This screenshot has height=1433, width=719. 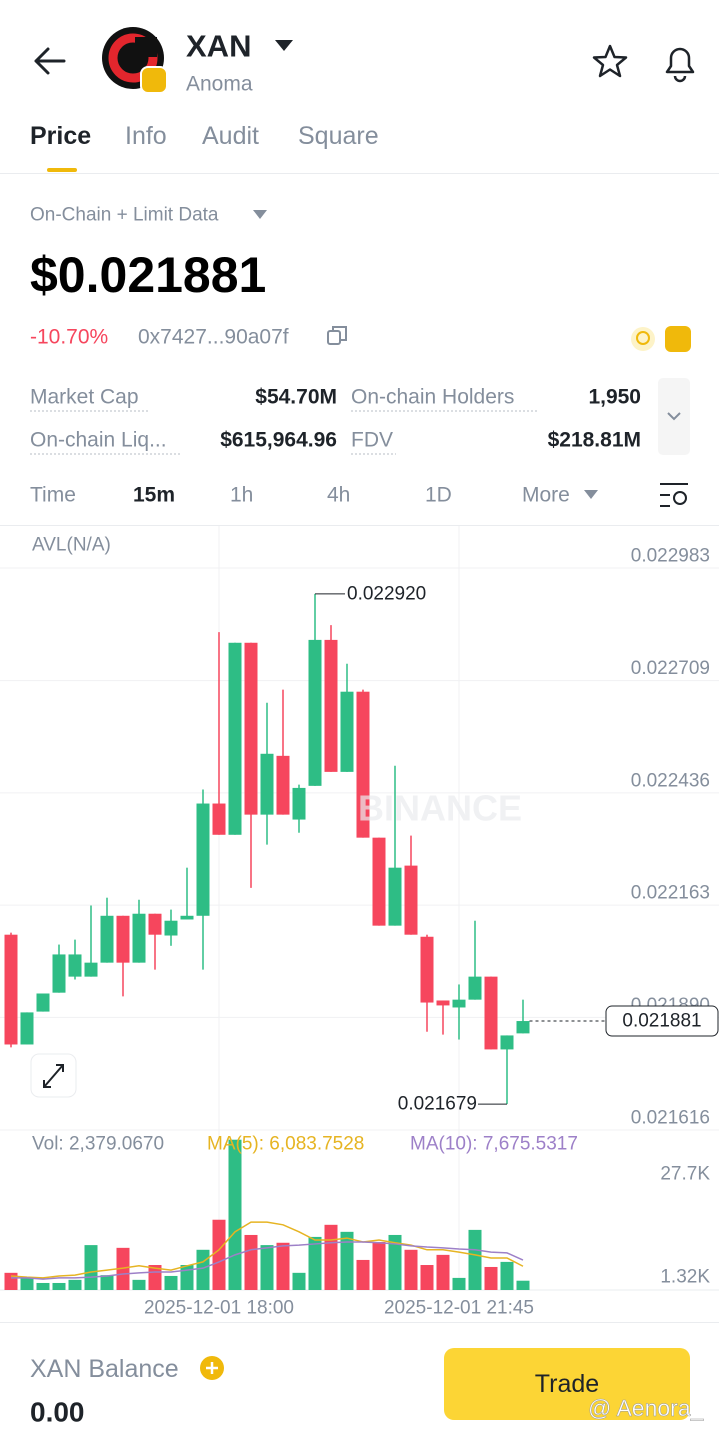 What do you see at coordinates (154, 495) in the screenshot?
I see `interval: 15m` at bounding box center [154, 495].